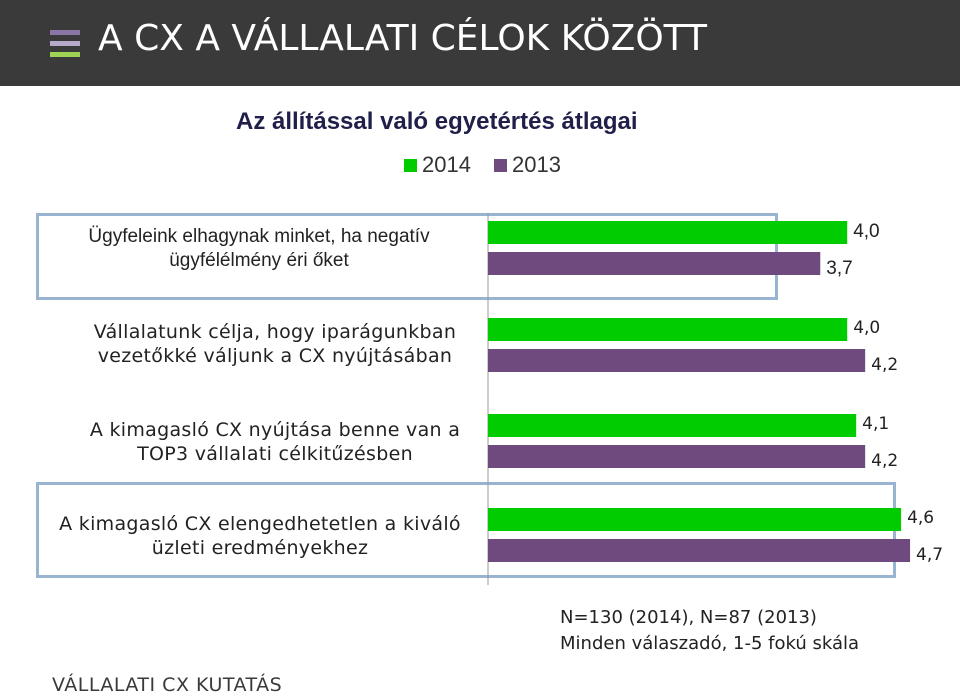 The height and width of the screenshot is (697, 960). What do you see at coordinates (866, 231) in the screenshot?
I see `value-label-2014-1: 4,0` at bounding box center [866, 231].